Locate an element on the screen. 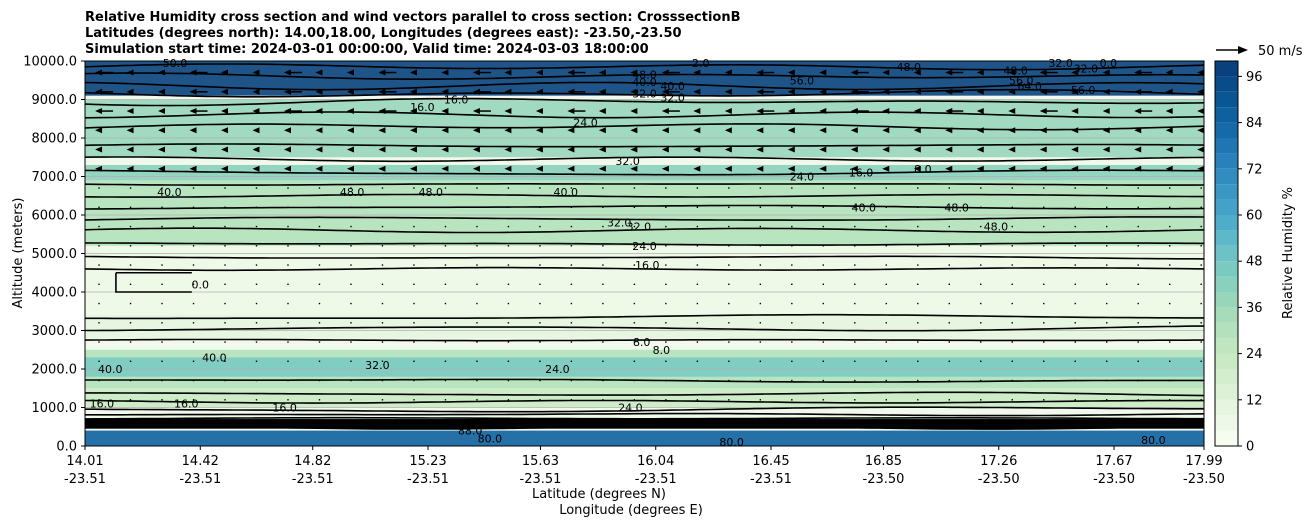 The image size is (1304, 526). y-tick-label: 8000.0 is located at coordinates (55, 139).